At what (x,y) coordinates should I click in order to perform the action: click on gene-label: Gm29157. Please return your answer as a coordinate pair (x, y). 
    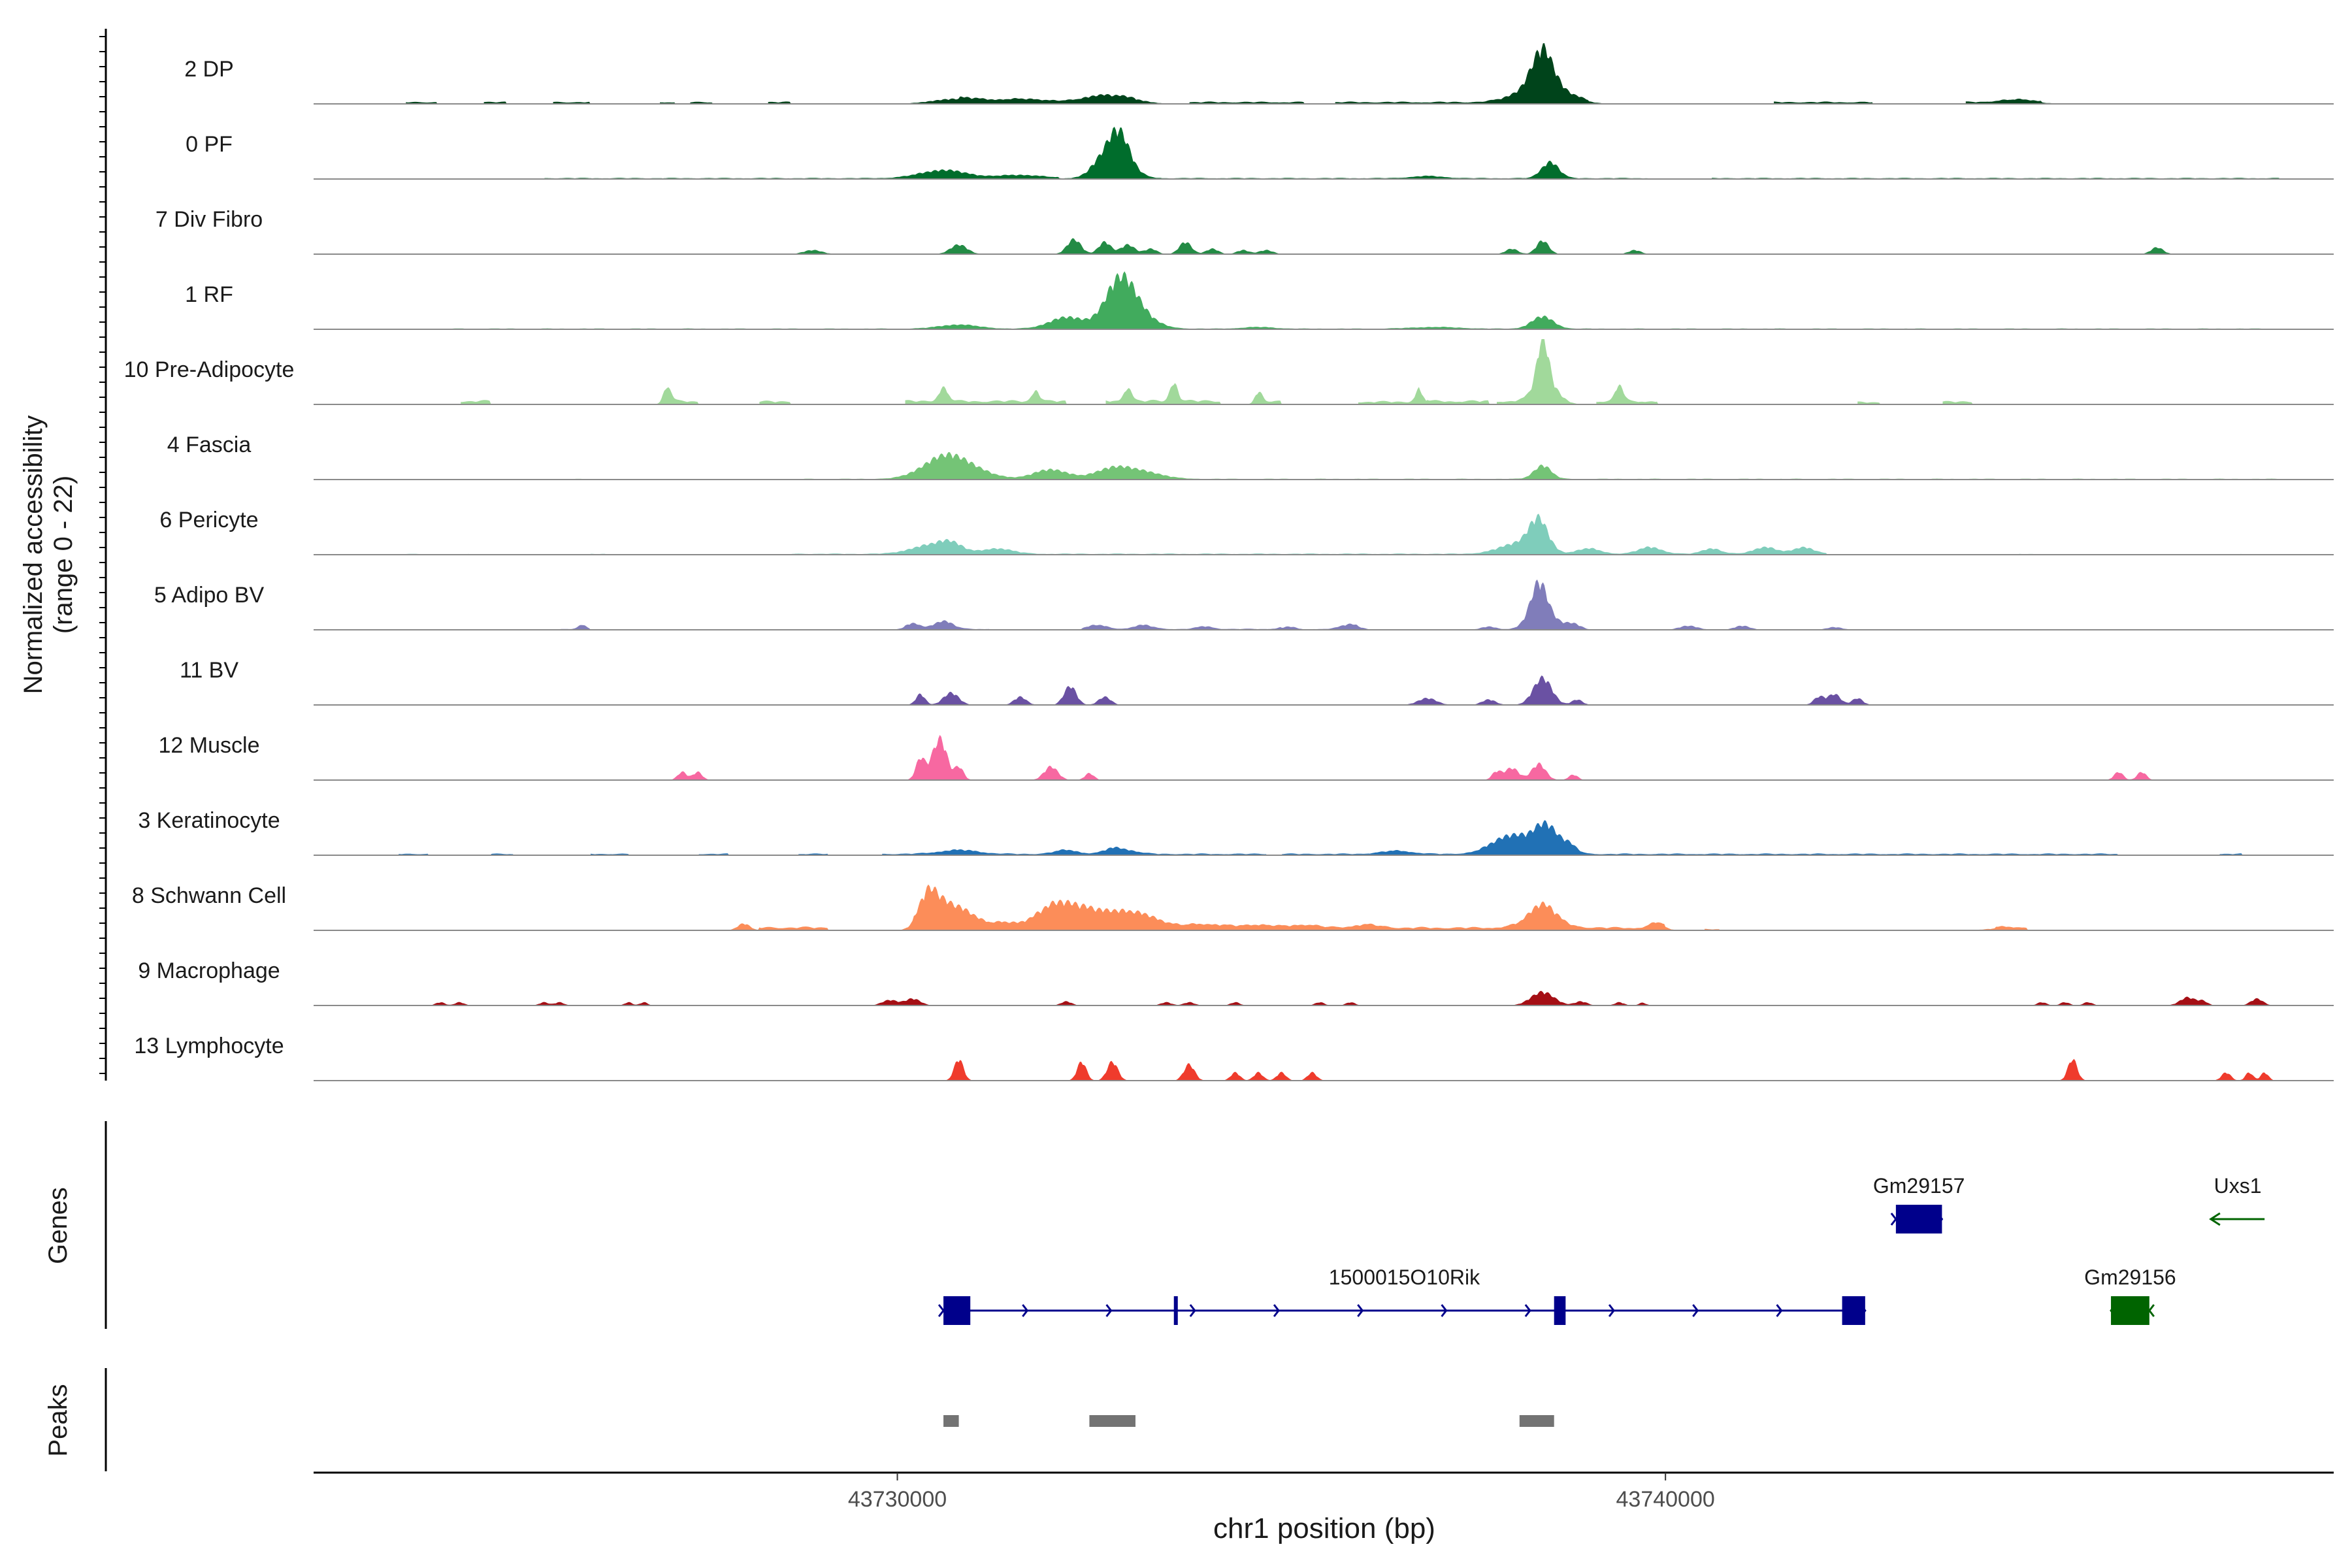
    Looking at the image, I should click on (1919, 1186).